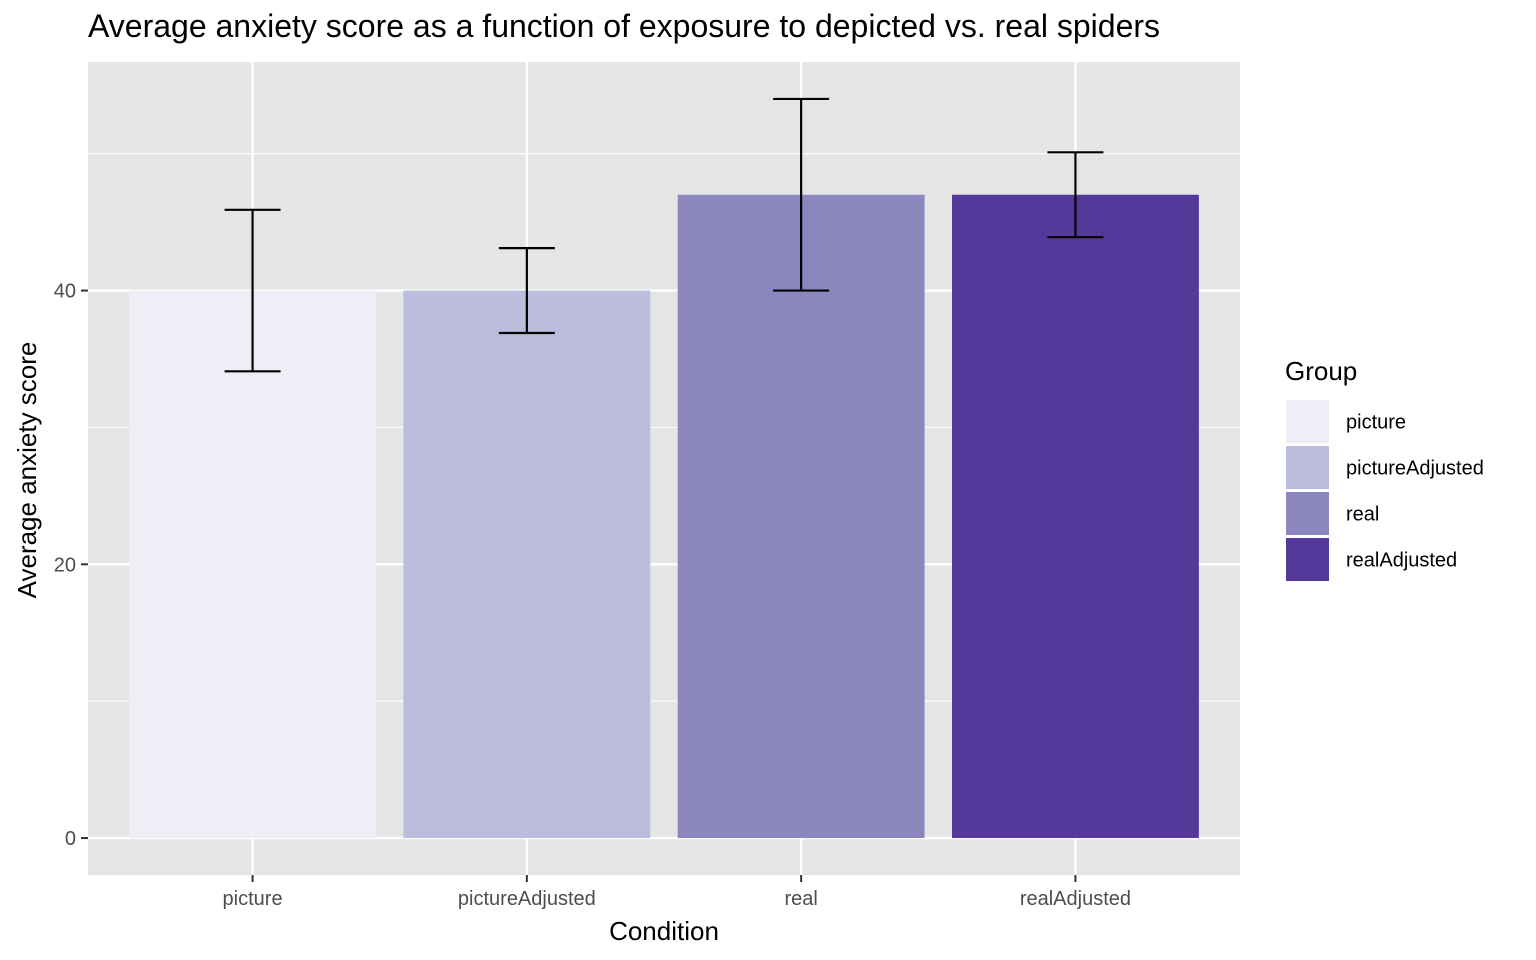  Describe the element at coordinates (65, 565) in the screenshot. I see `y-tick-label: 20` at that location.